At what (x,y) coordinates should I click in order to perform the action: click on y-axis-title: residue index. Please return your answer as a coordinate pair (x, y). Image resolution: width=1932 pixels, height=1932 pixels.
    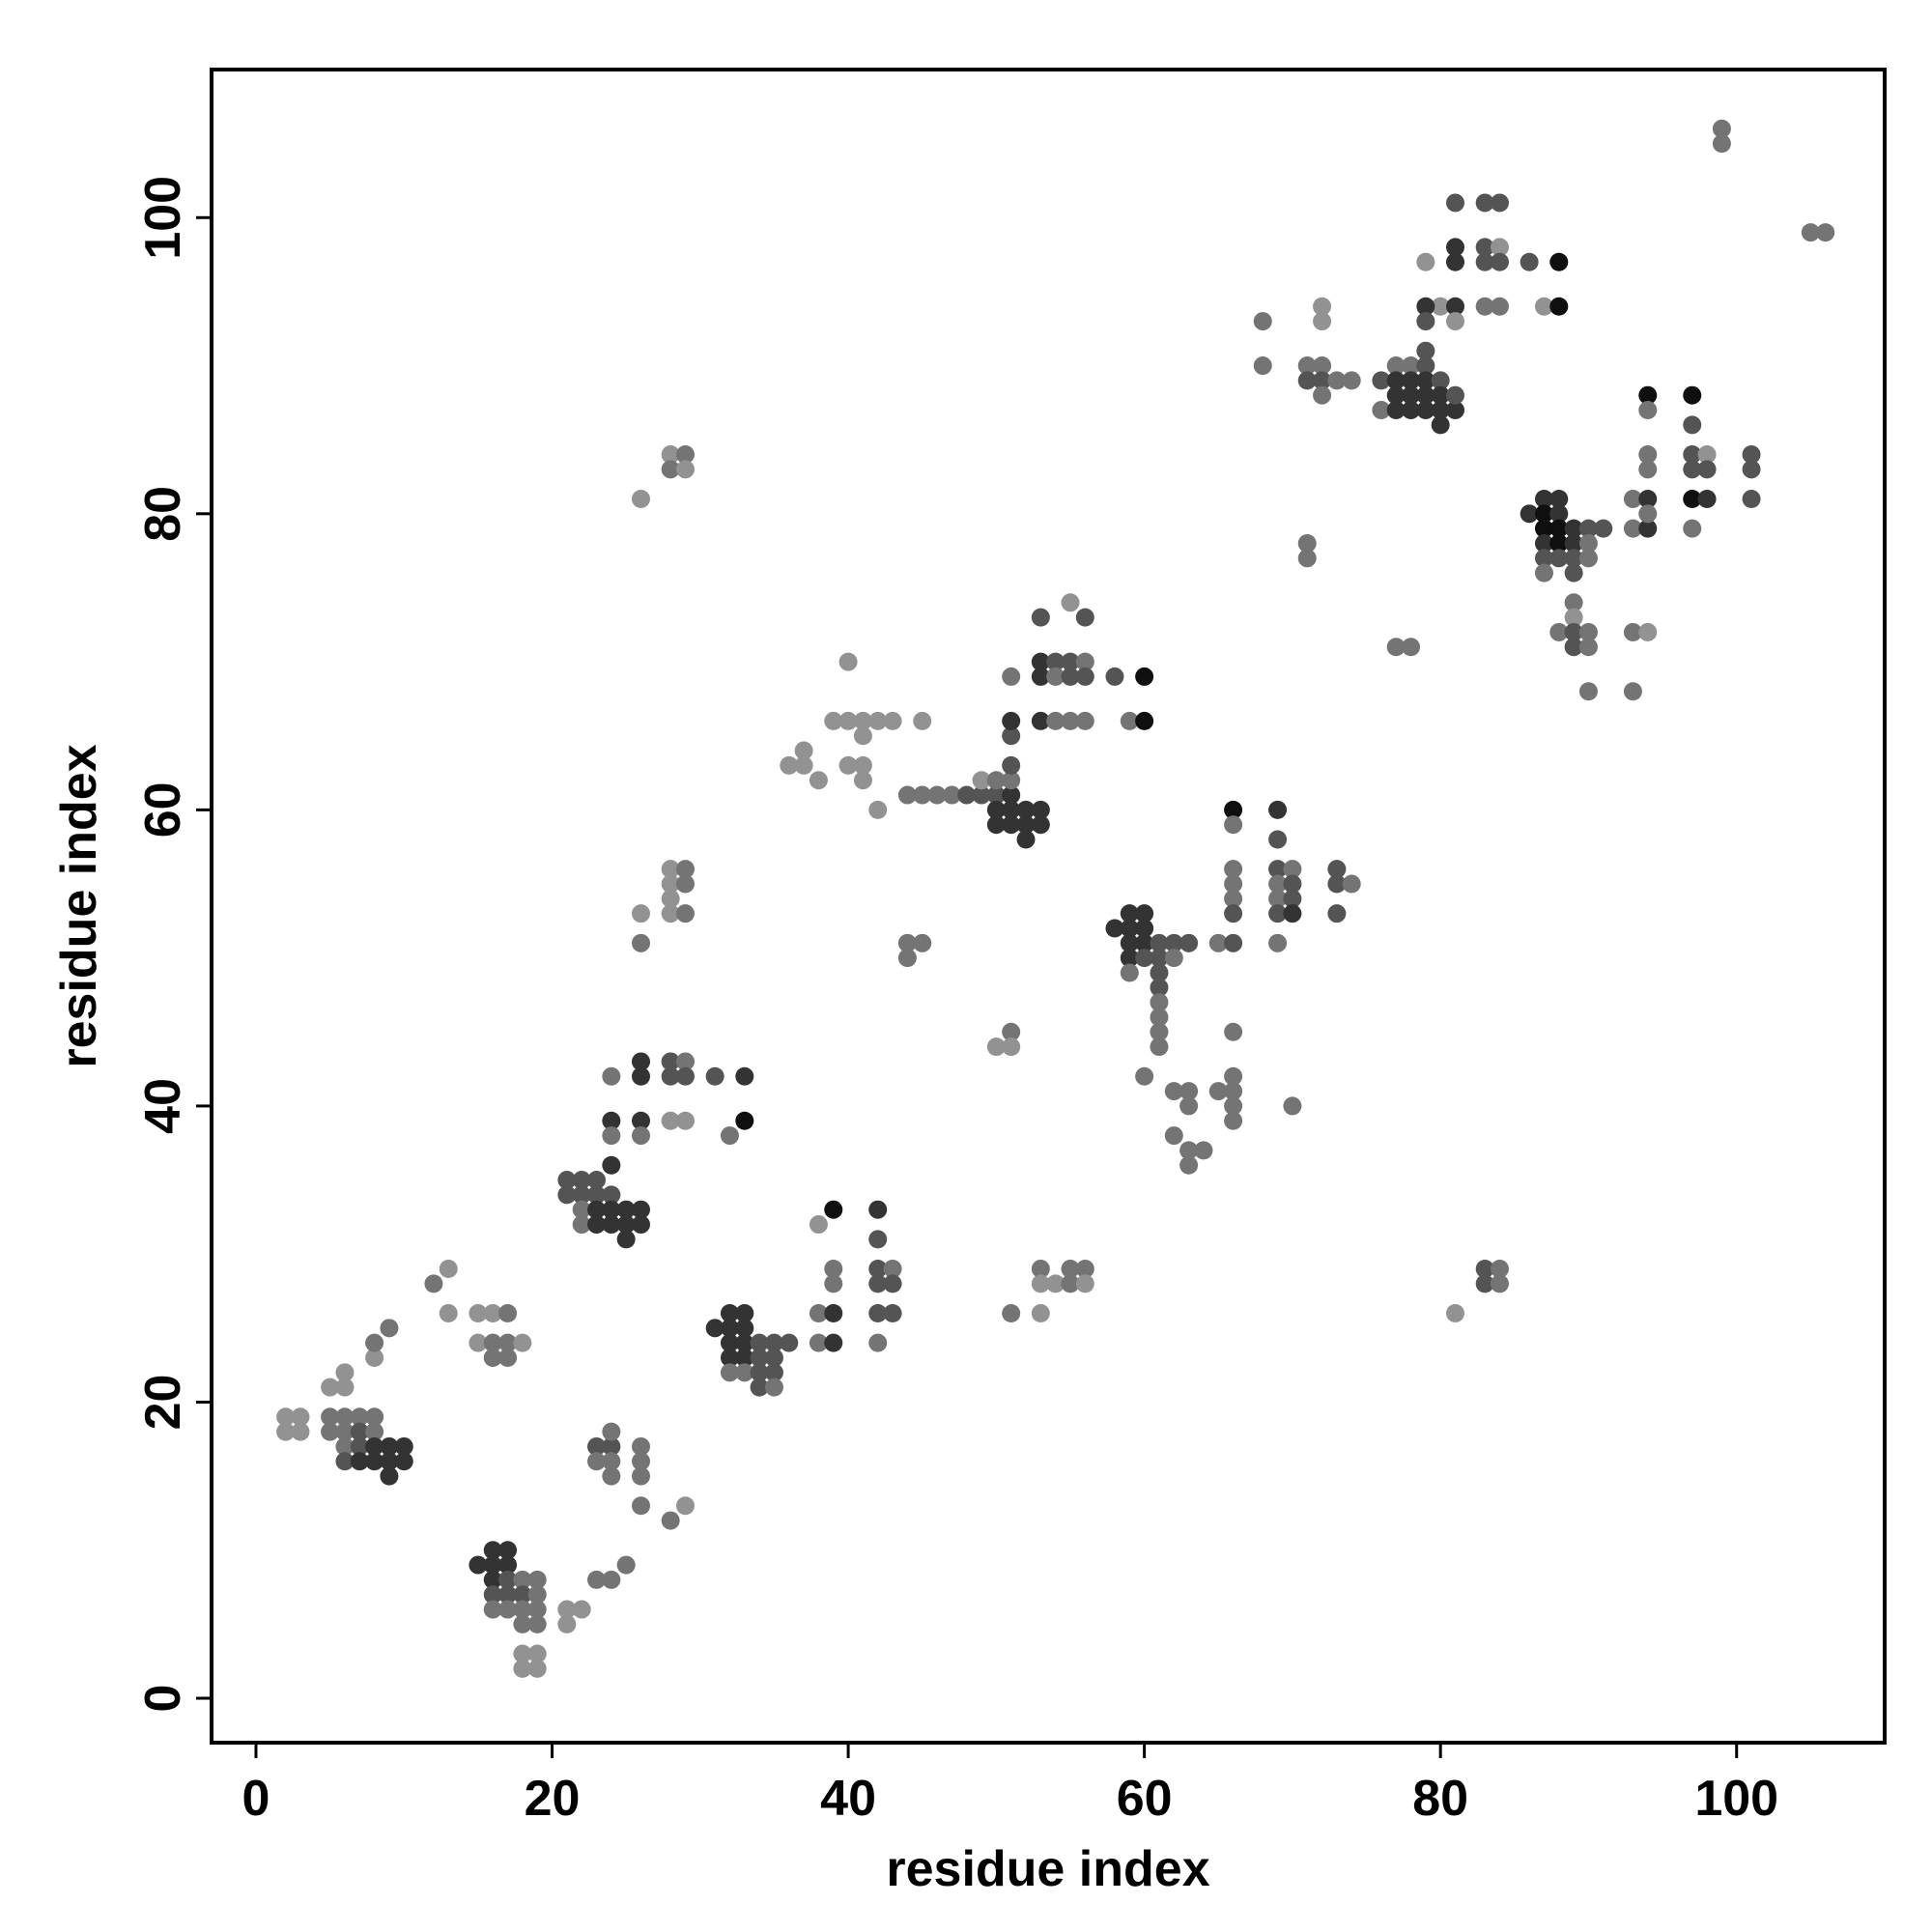
    Looking at the image, I should click on (79, 905).